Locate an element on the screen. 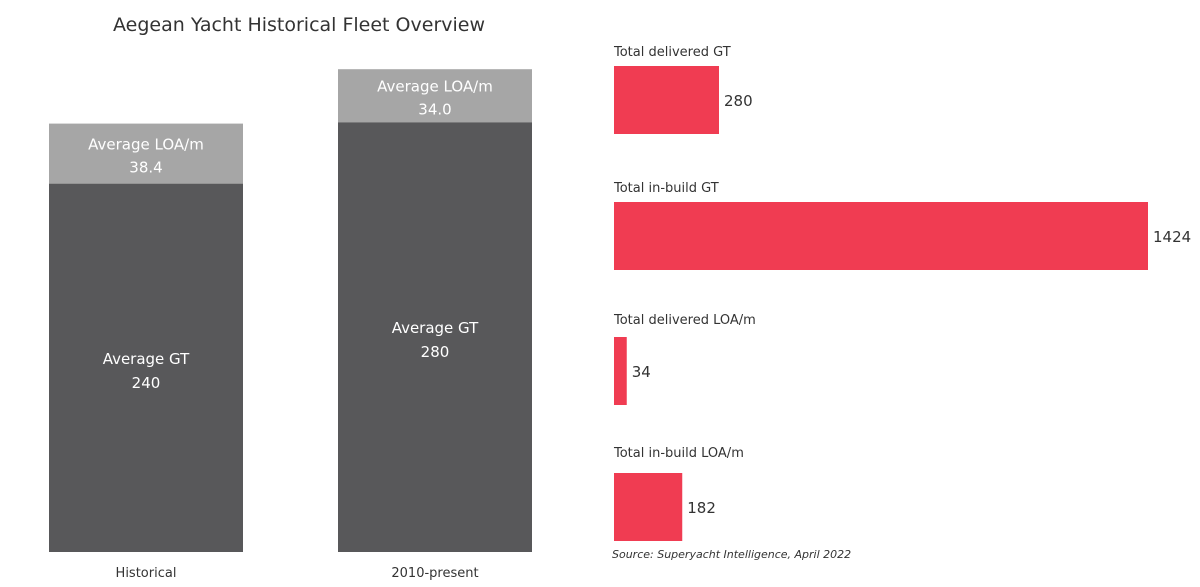  x-tick-label-historical: Historical is located at coordinates (146, 573).